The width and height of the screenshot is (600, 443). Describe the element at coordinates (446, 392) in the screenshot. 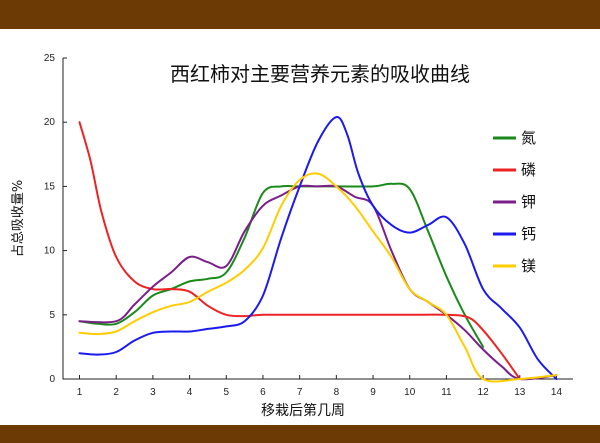

I see `x-tick-label: 11` at that location.